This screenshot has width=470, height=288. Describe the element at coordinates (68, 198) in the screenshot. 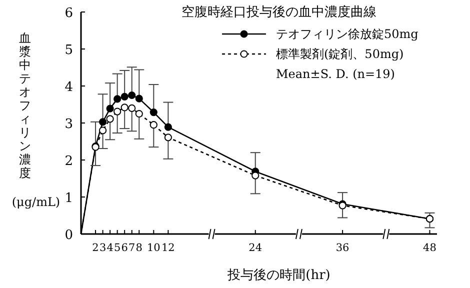

I see `y-tick-label: 1` at that location.